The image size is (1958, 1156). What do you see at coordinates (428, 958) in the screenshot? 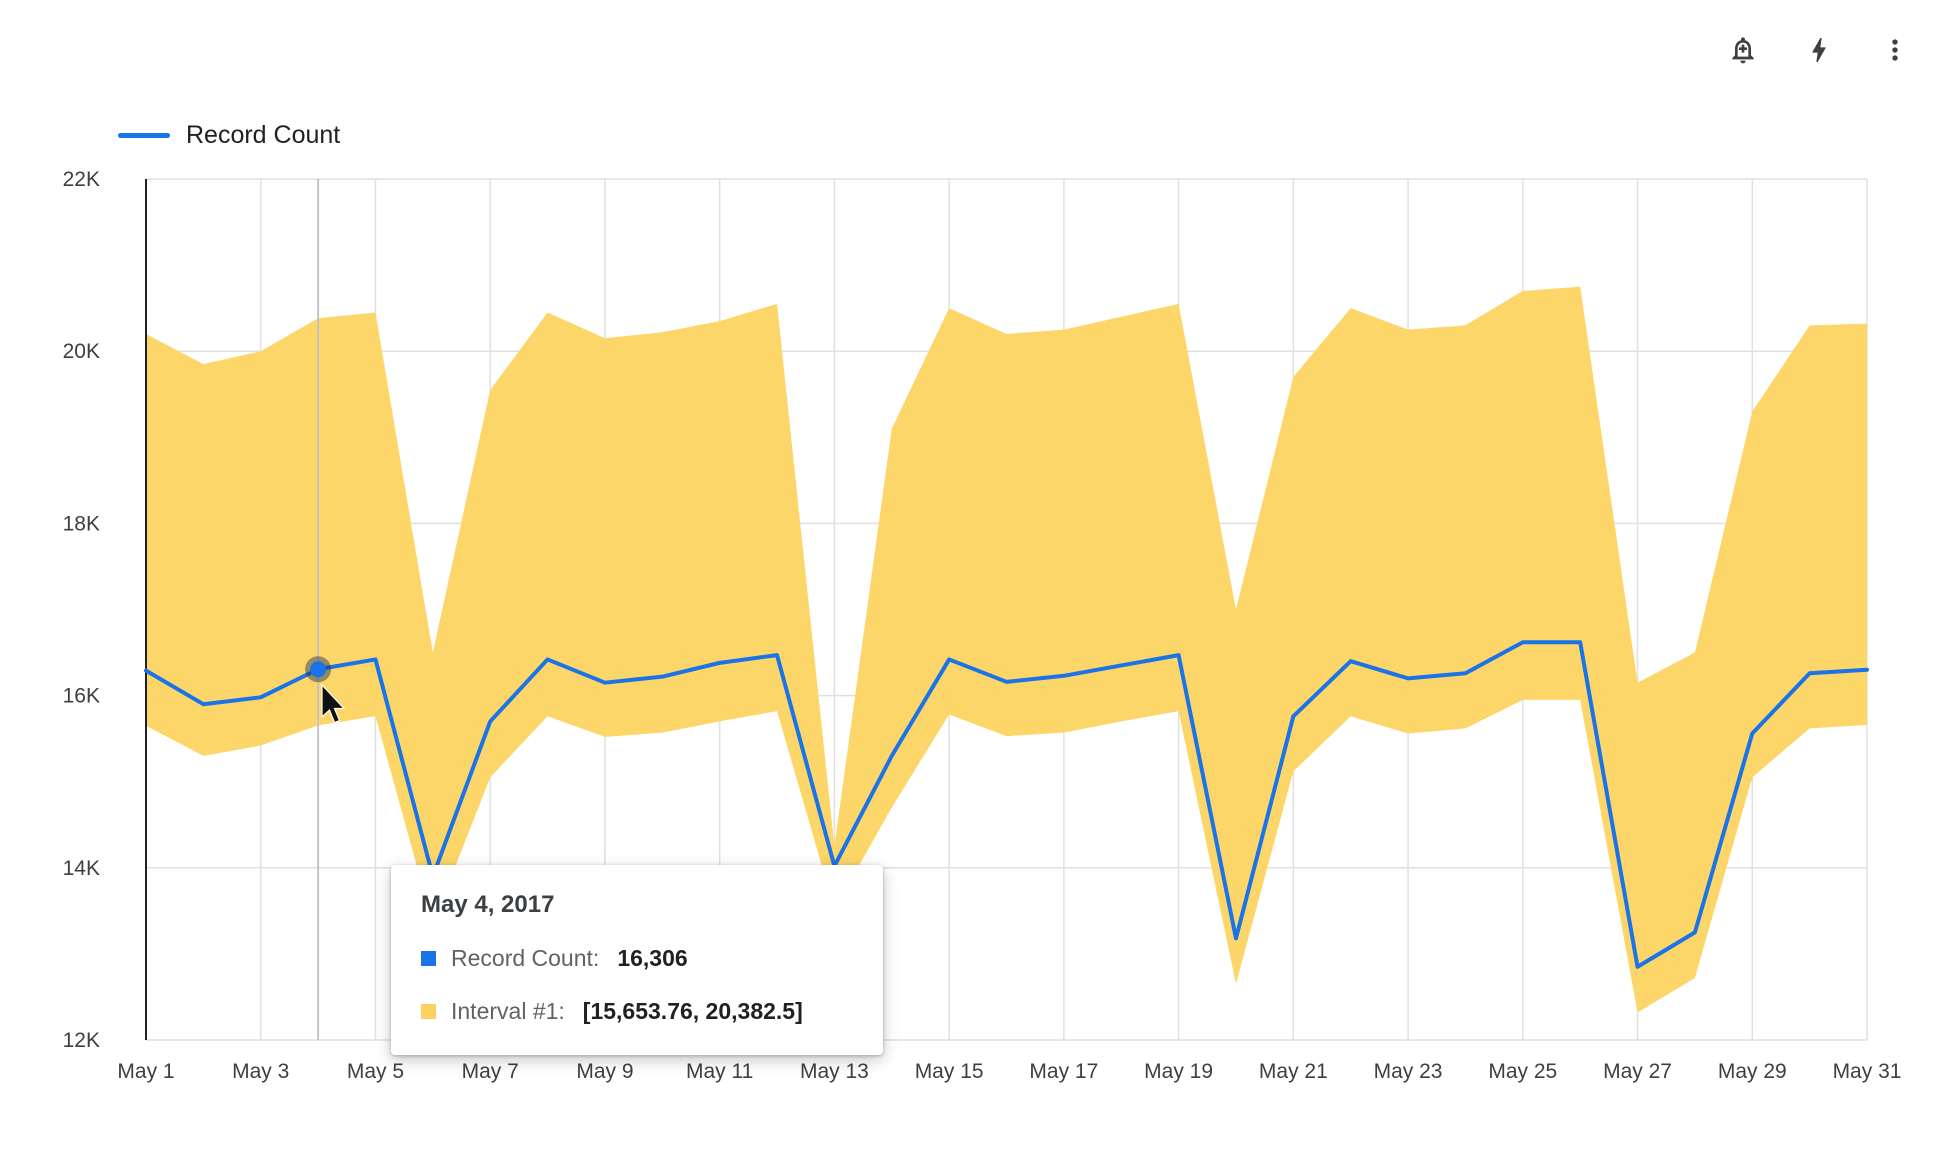
I see `record-count-swatch` at bounding box center [428, 958].